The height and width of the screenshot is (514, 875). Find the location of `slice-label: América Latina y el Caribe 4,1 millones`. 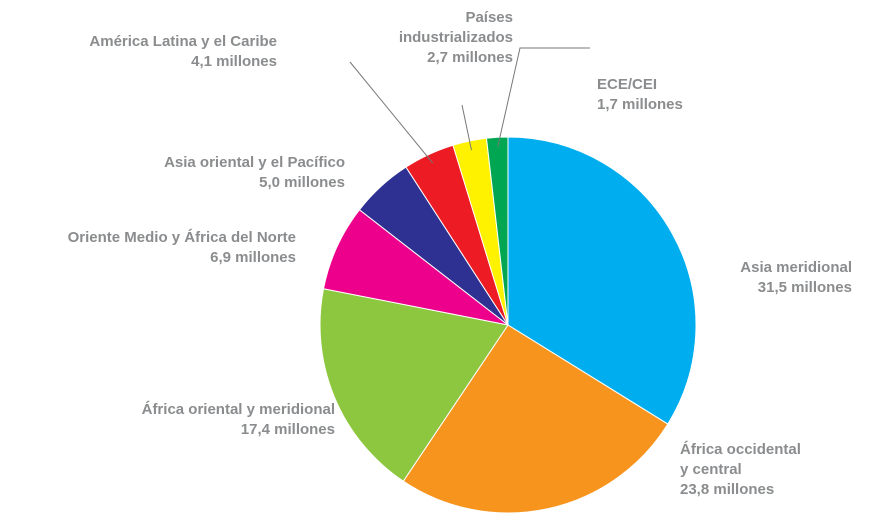

slice-label: América Latina y el Caribe 4,1 millones is located at coordinates (183, 52).